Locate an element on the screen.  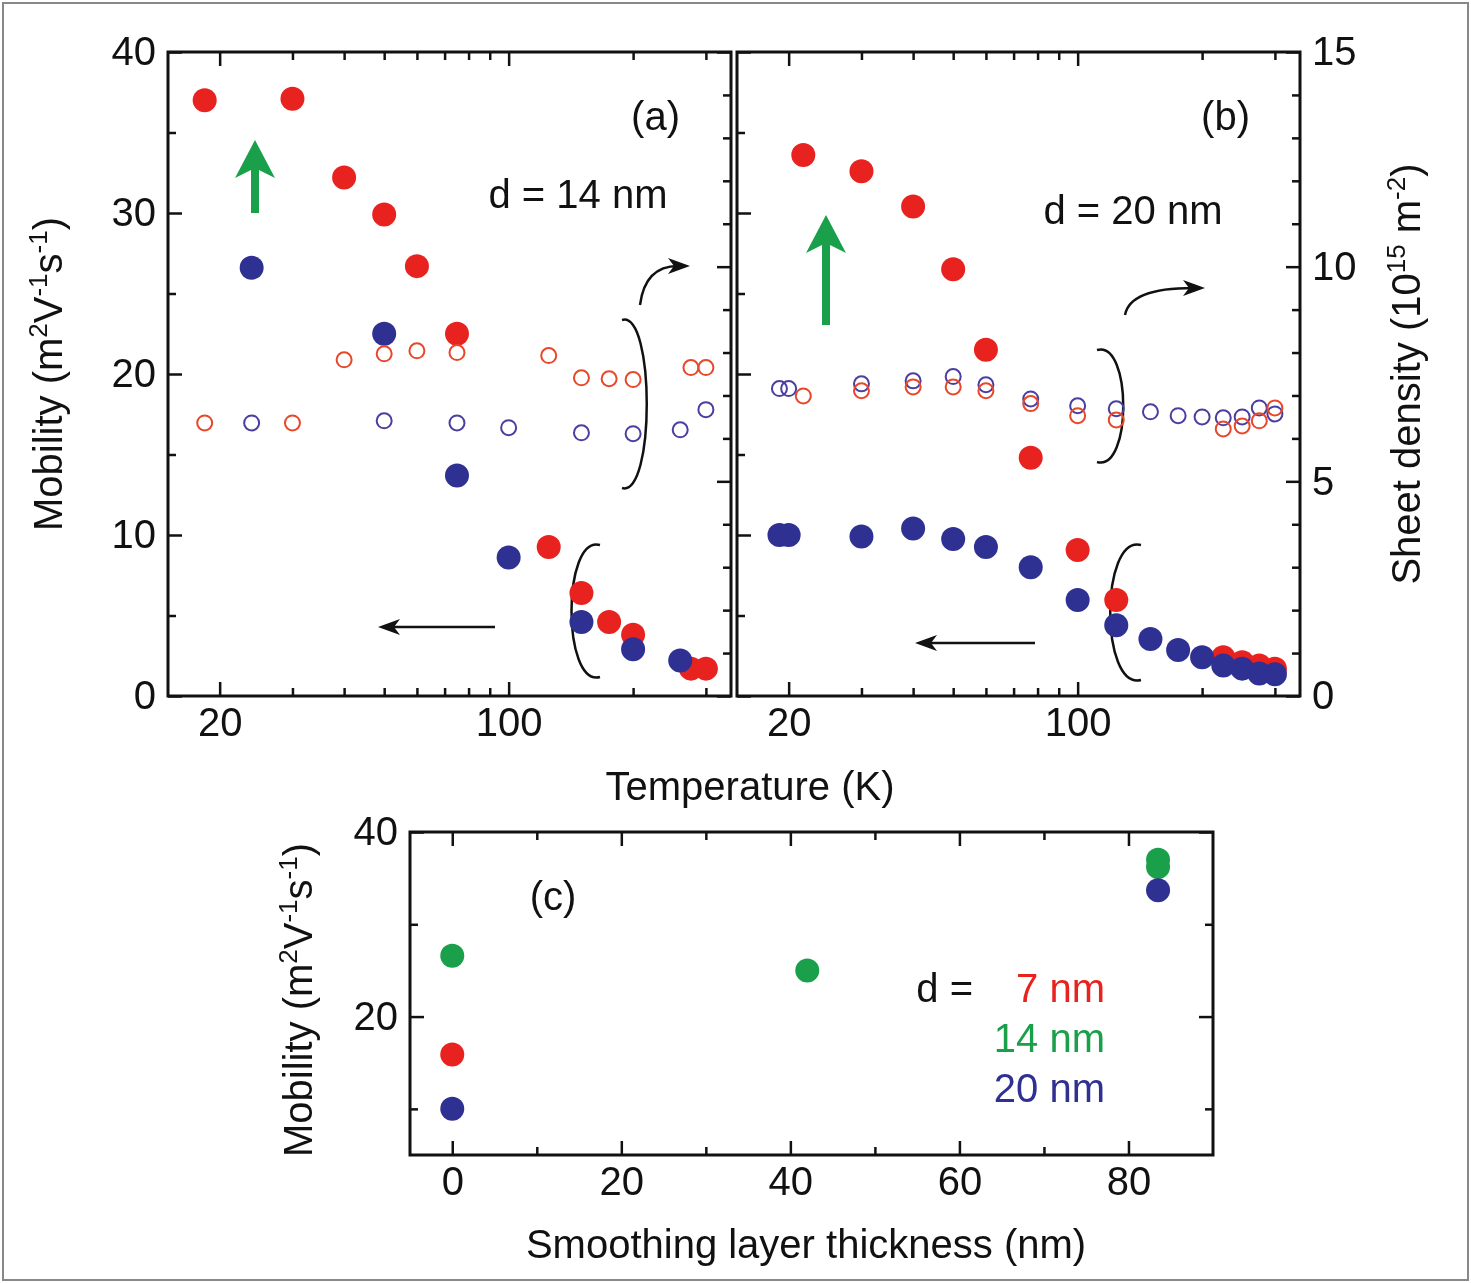
text: 14 nm is located at coordinates (1049, 1038).